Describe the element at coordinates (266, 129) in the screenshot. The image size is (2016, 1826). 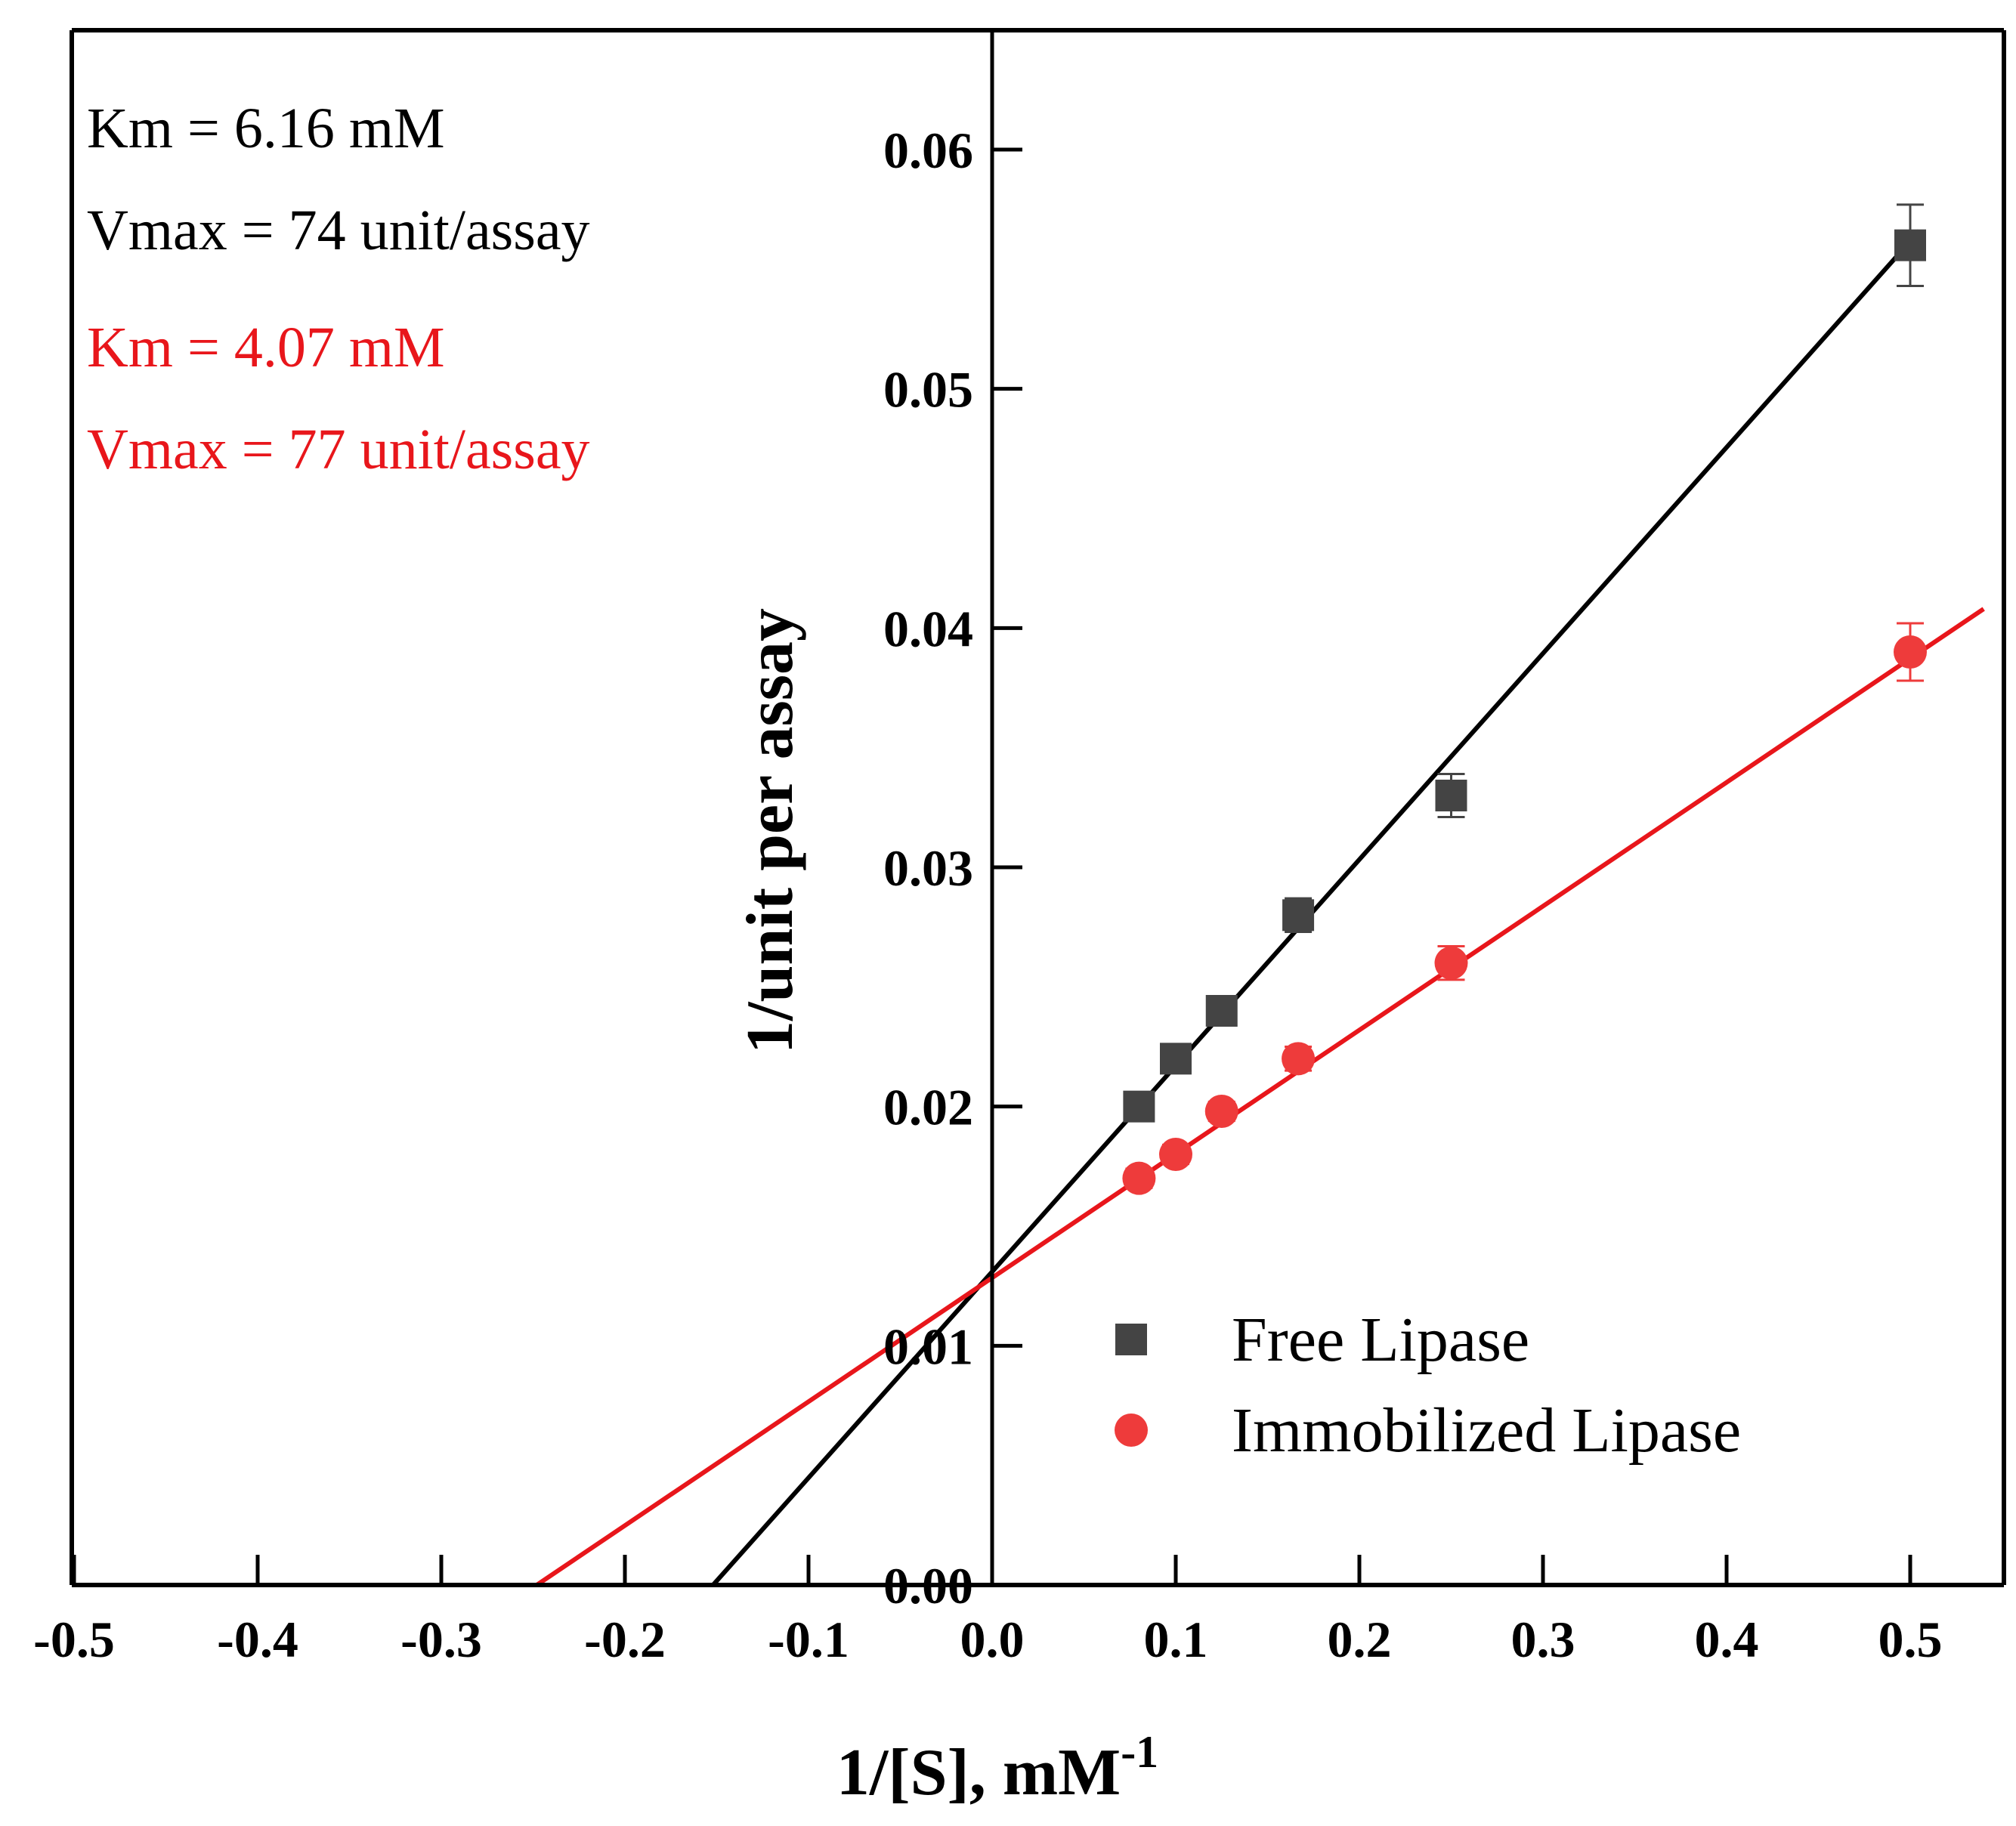
I see `annotation-line: Km = 6.16 mM` at that location.